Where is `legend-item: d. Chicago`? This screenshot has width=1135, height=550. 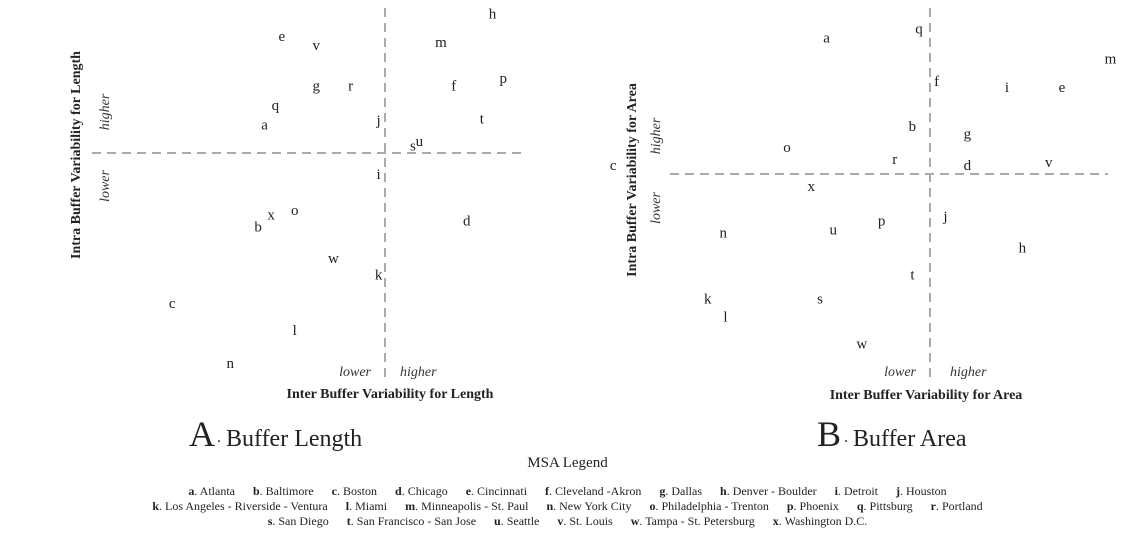 legend-item: d. Chicago is located at coordinates (421, 491).